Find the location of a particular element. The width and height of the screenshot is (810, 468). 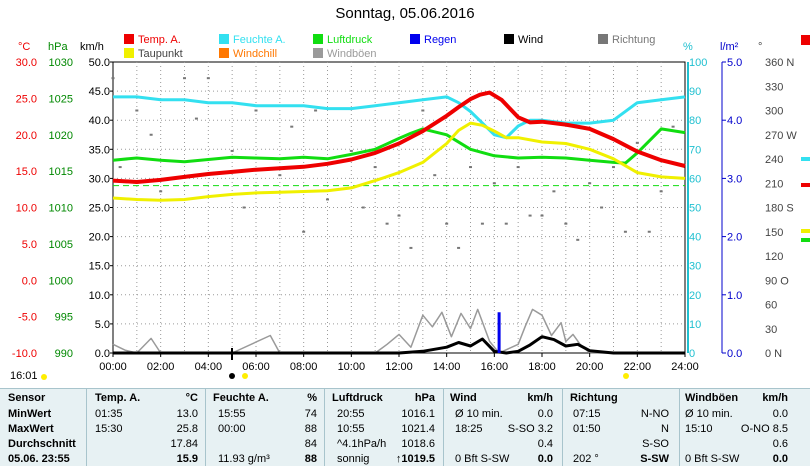

humidity-time: 11.93 g/m³ is located at coordinates (244, 459).